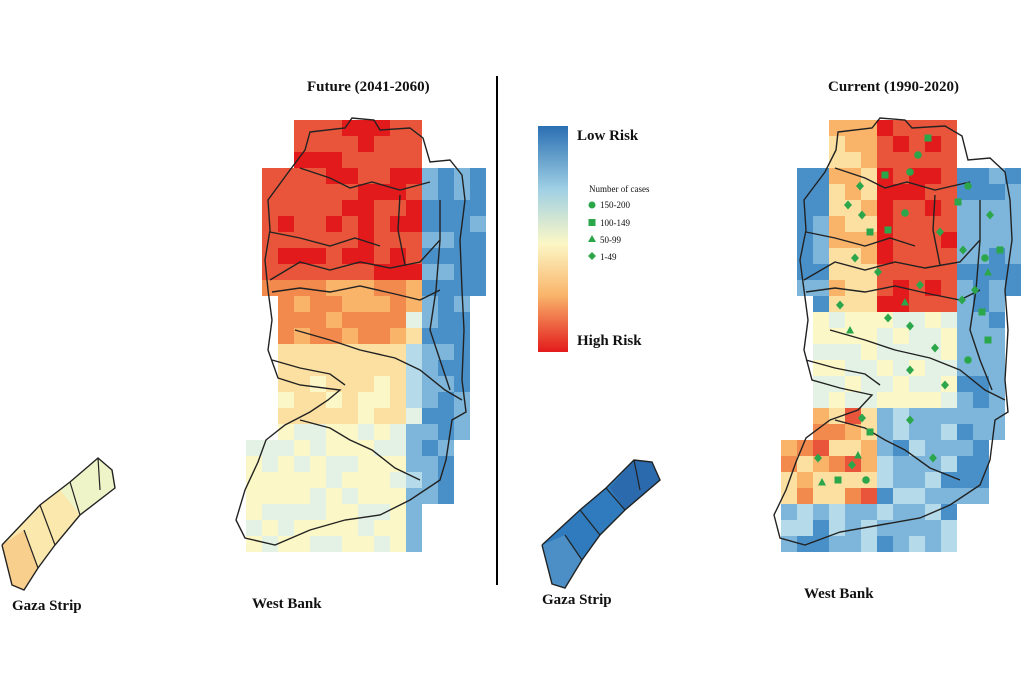 The height and width of the screenshot is (683, 1024). What do you see at coordinates (839, 594) in the screenshot?
I see `current-westbank-label: West Bank` at bounding box center [839, 594].